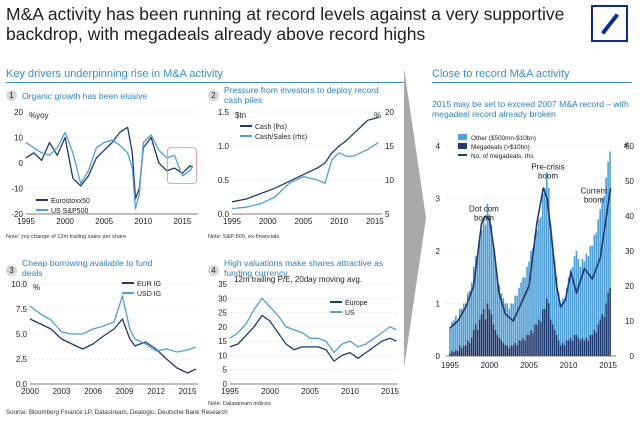  What do you see at coordinates (438, 356) in the screenshot?
I see `y-tick-label: 0` at bounding box center [438, 356].